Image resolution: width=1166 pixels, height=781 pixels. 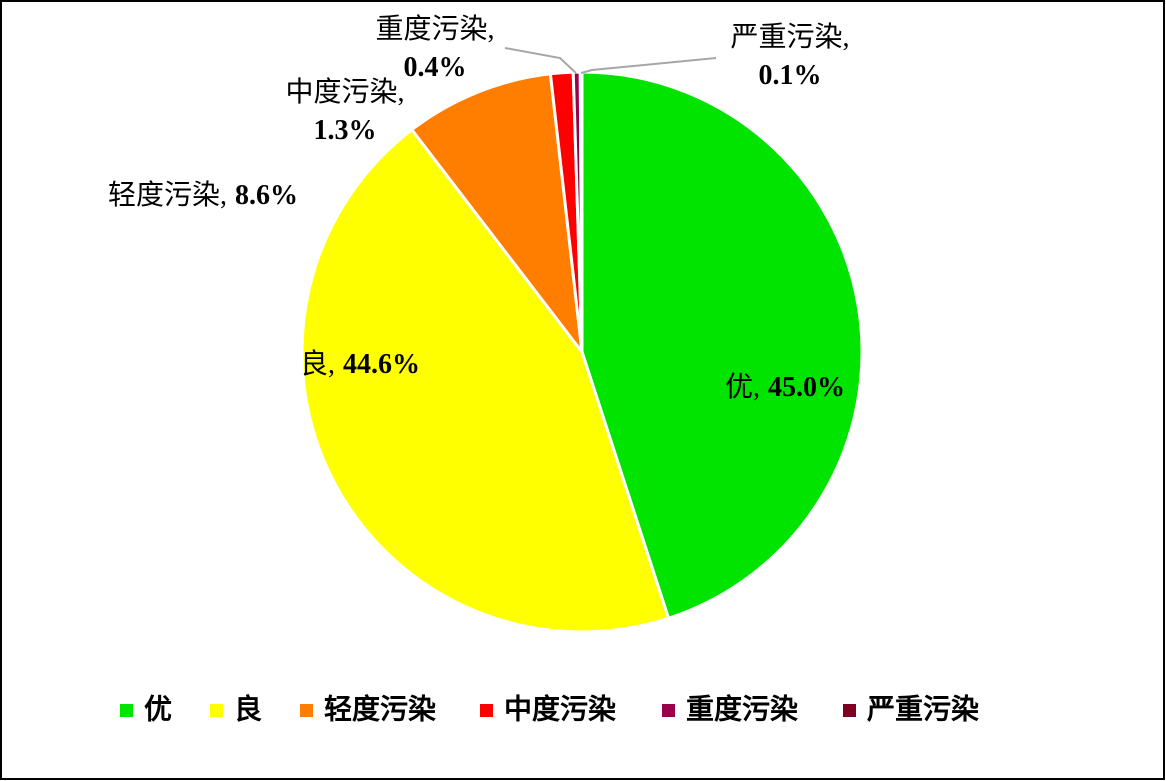 What do you see at coordinates (345, 130) in the screenshot?
I see `label-value: 1.3%` at bounding box center [345, 130].